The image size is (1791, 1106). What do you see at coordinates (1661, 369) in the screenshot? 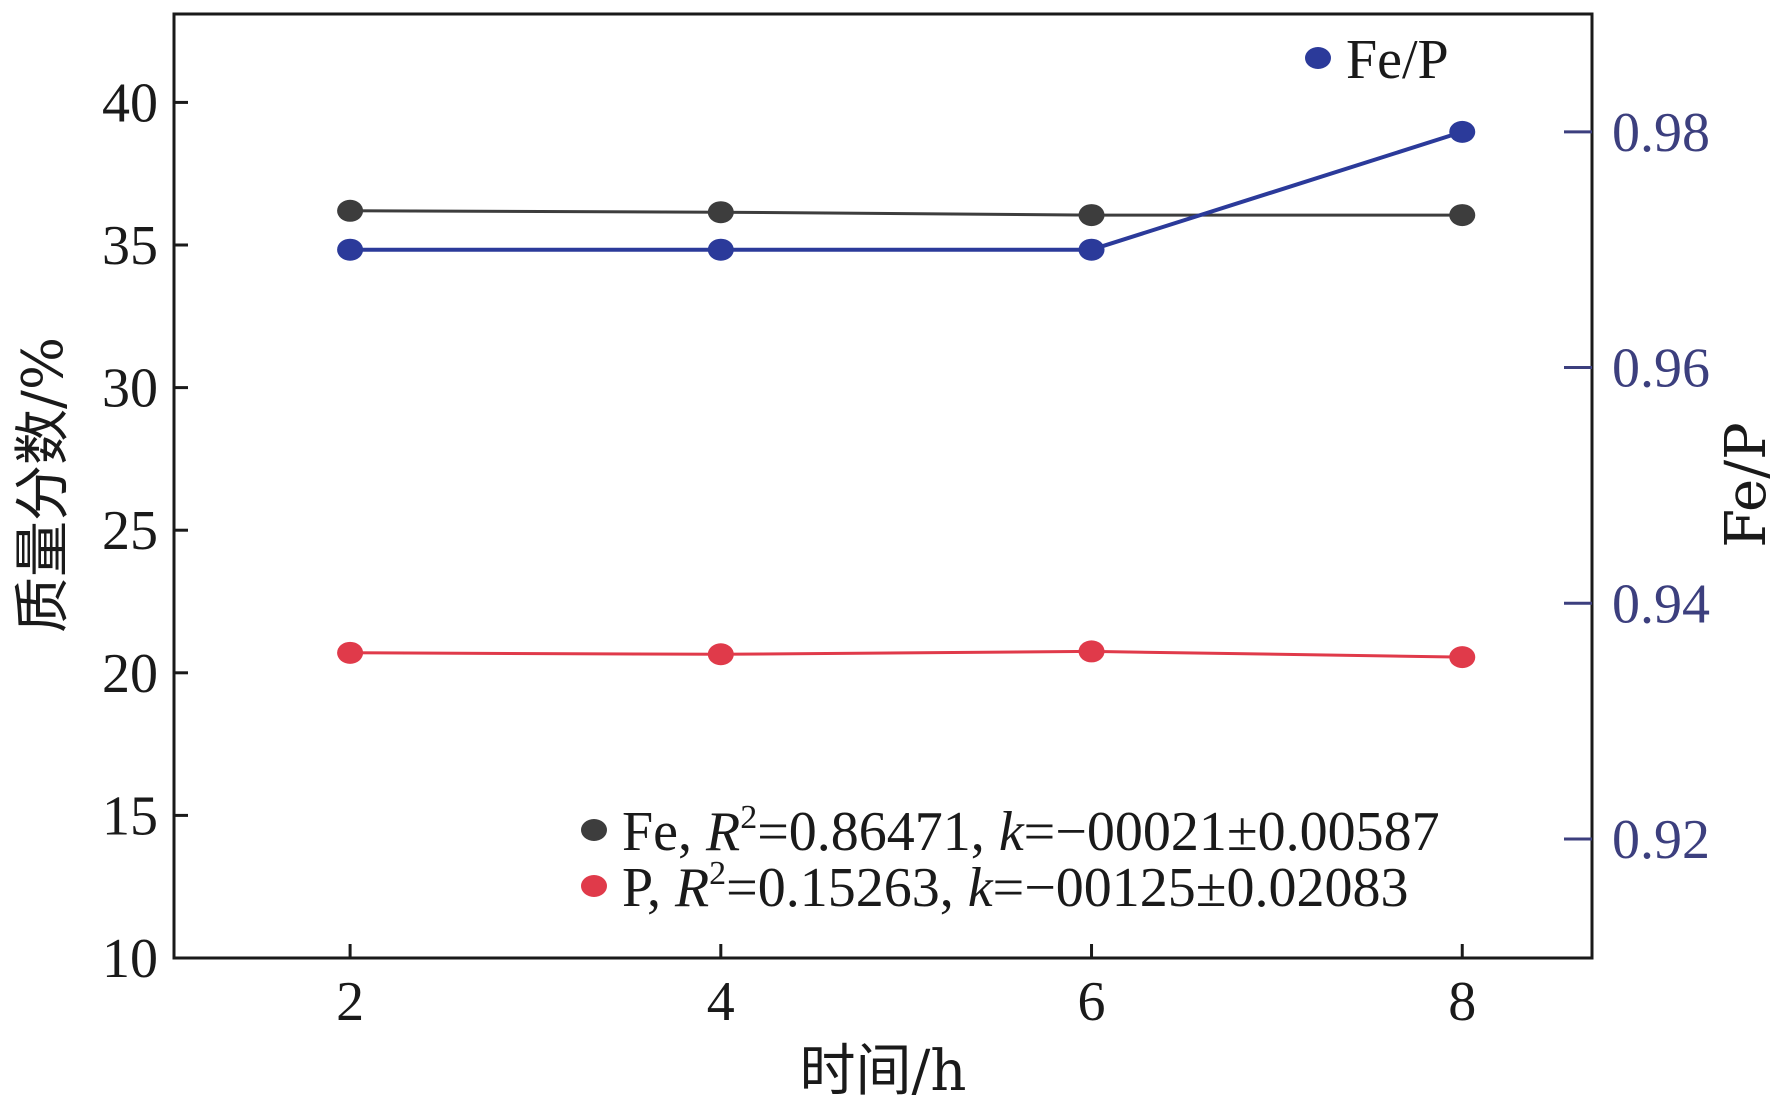
I see `y2-tick-label-2: 0.96` at bounding box center [1661, 369].